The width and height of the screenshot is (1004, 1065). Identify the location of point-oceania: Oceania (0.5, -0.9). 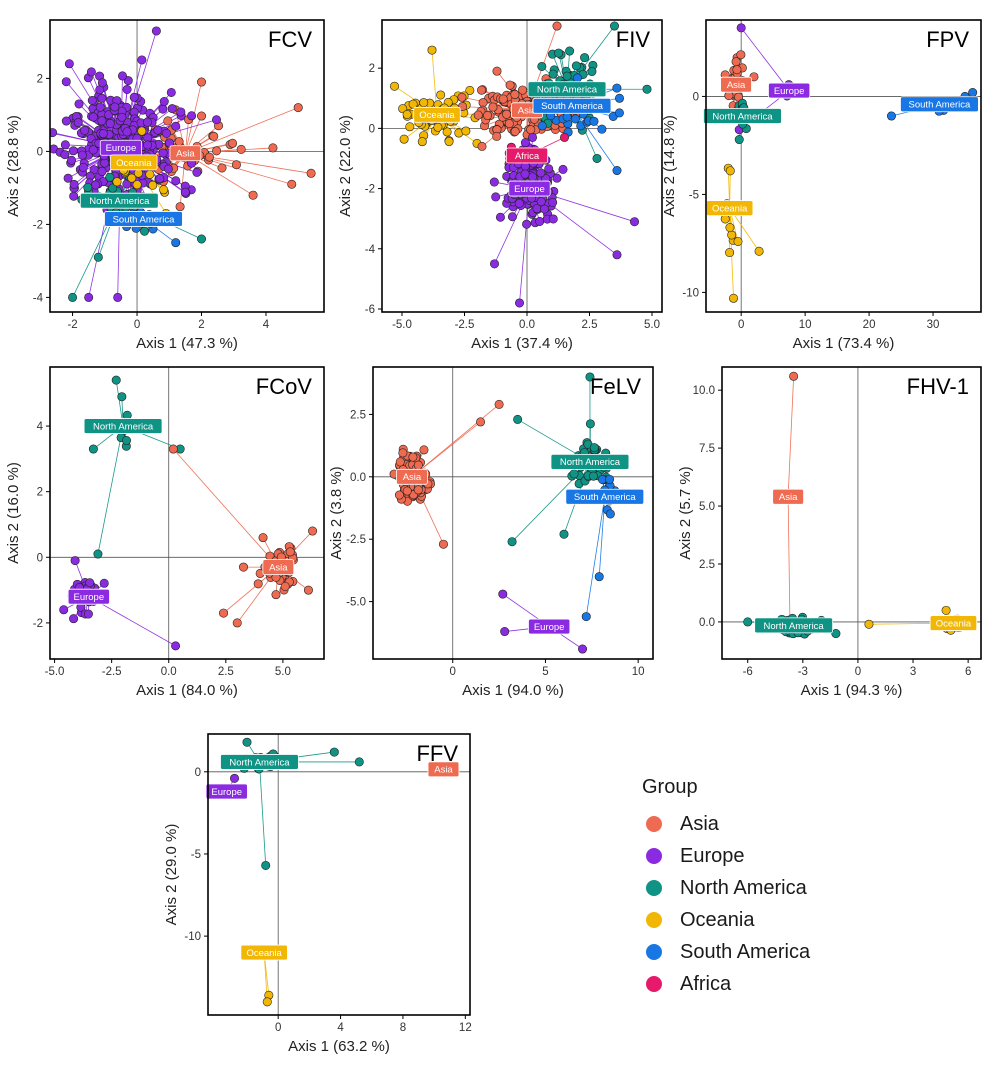
(153, 185).